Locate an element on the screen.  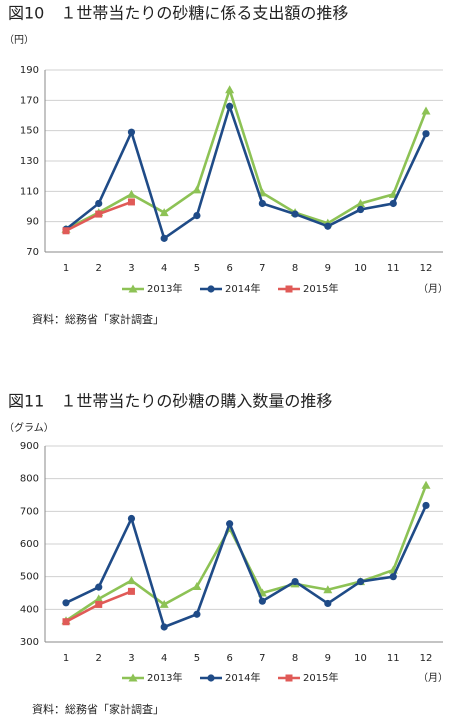
y-tick-label: 90 is located at coordinates (32, 222).